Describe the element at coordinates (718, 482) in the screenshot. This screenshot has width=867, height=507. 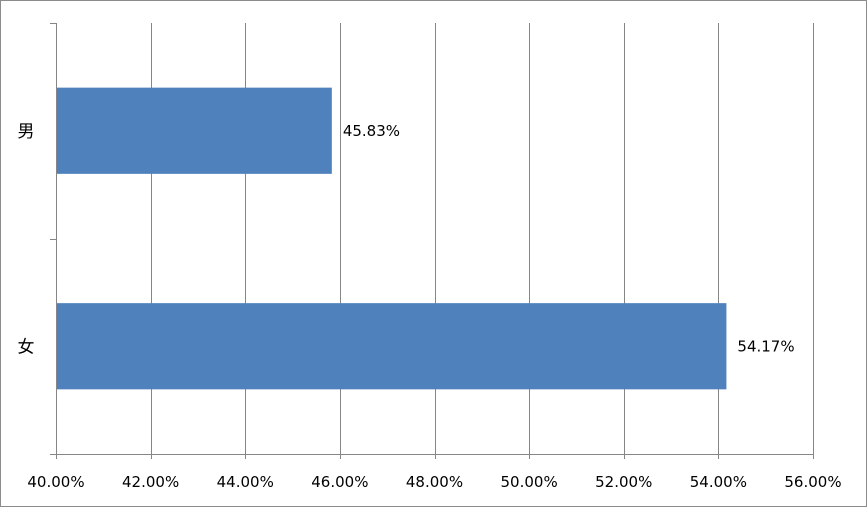
I see `x-tick-label-7: 54.00%` at that location.